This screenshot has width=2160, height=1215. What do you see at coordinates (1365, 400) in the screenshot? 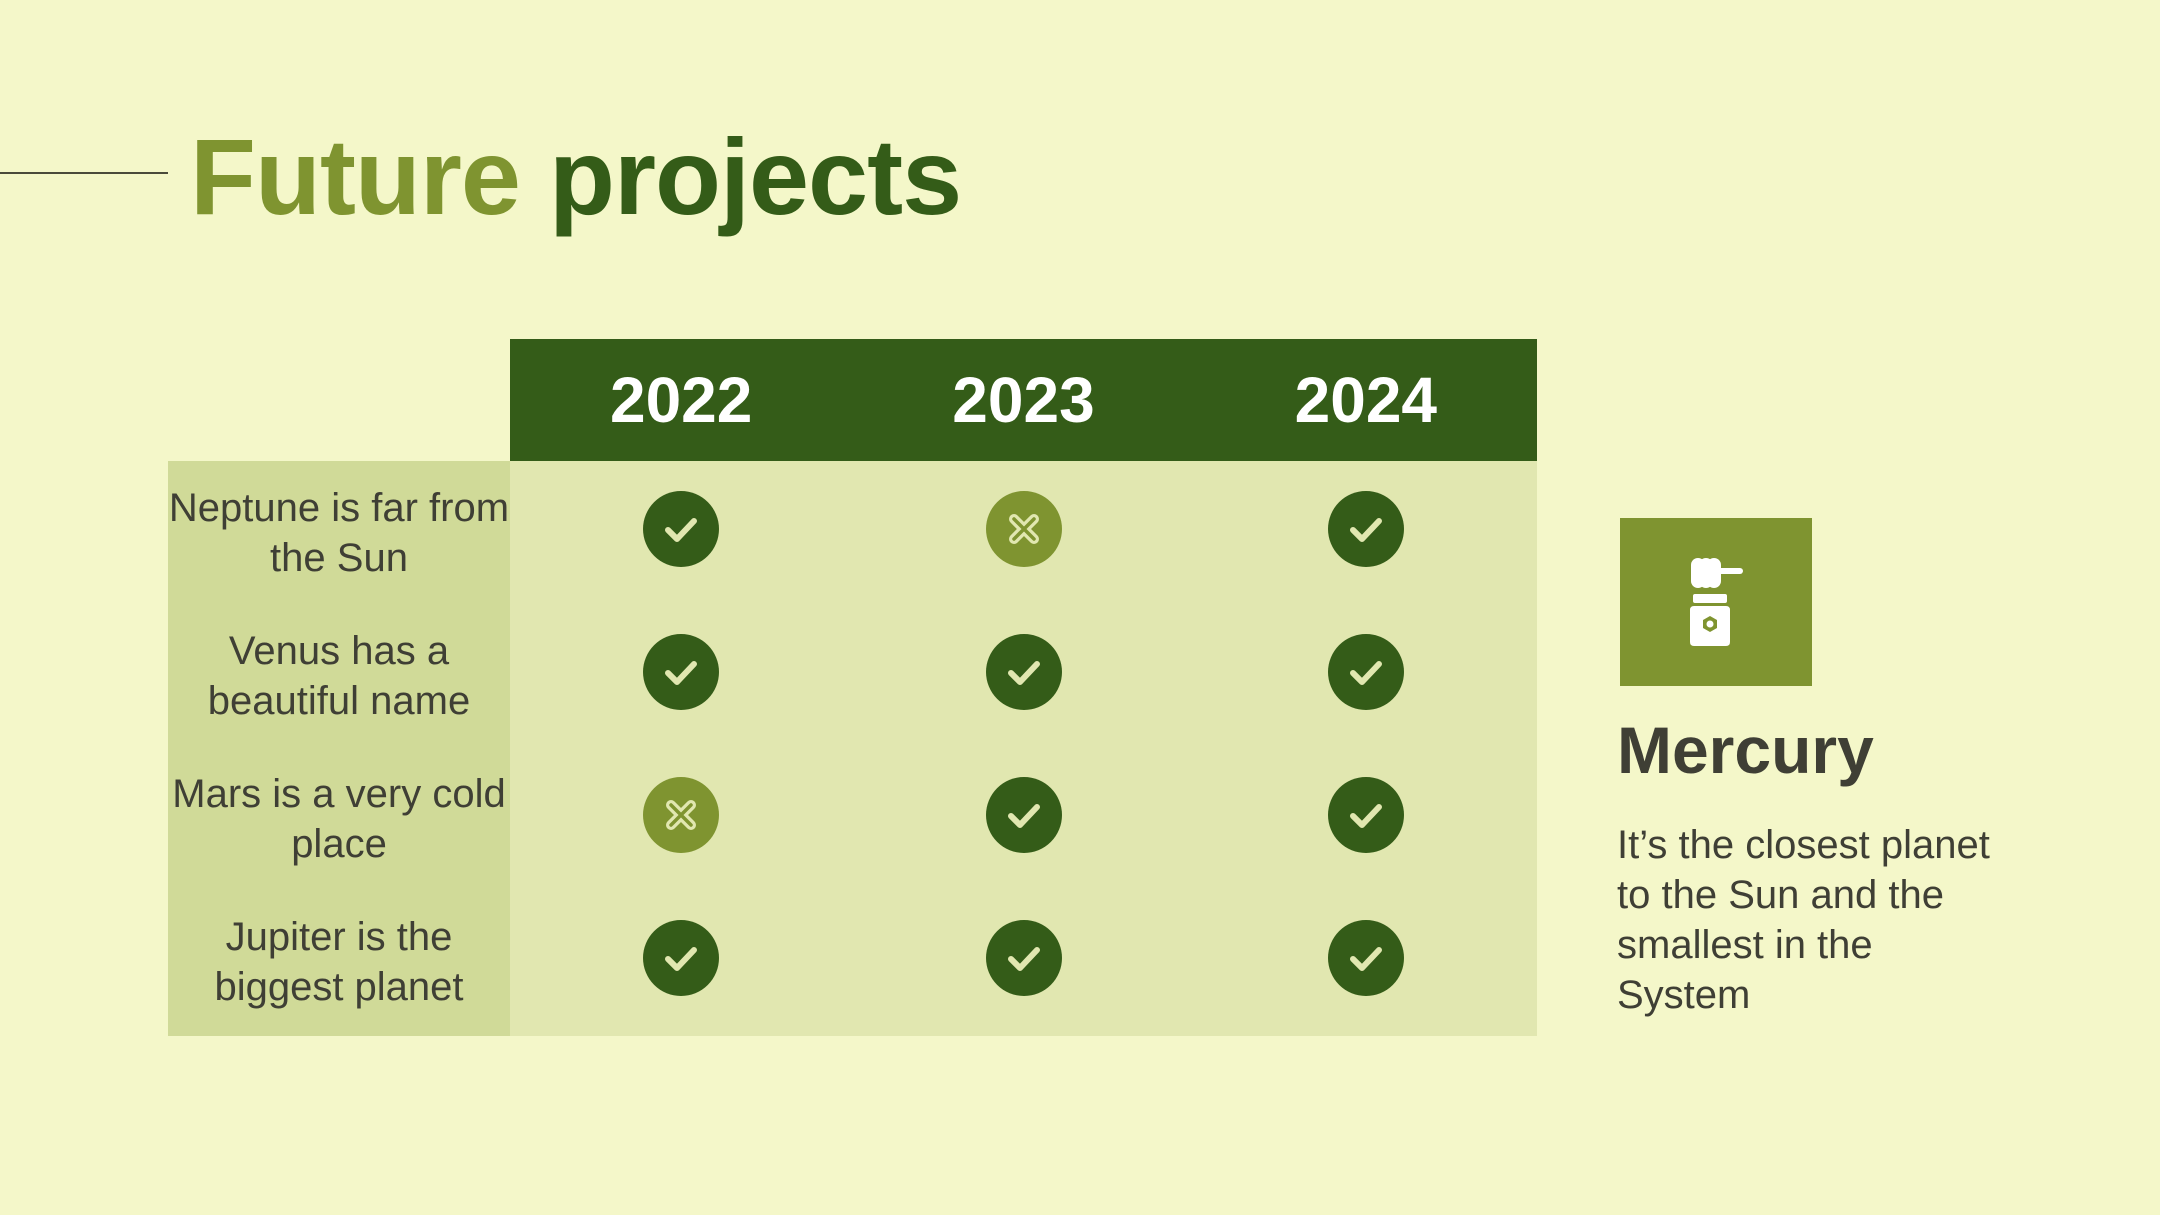
I see `year-header-2024: 2024` at bounding box center [1365, 400].